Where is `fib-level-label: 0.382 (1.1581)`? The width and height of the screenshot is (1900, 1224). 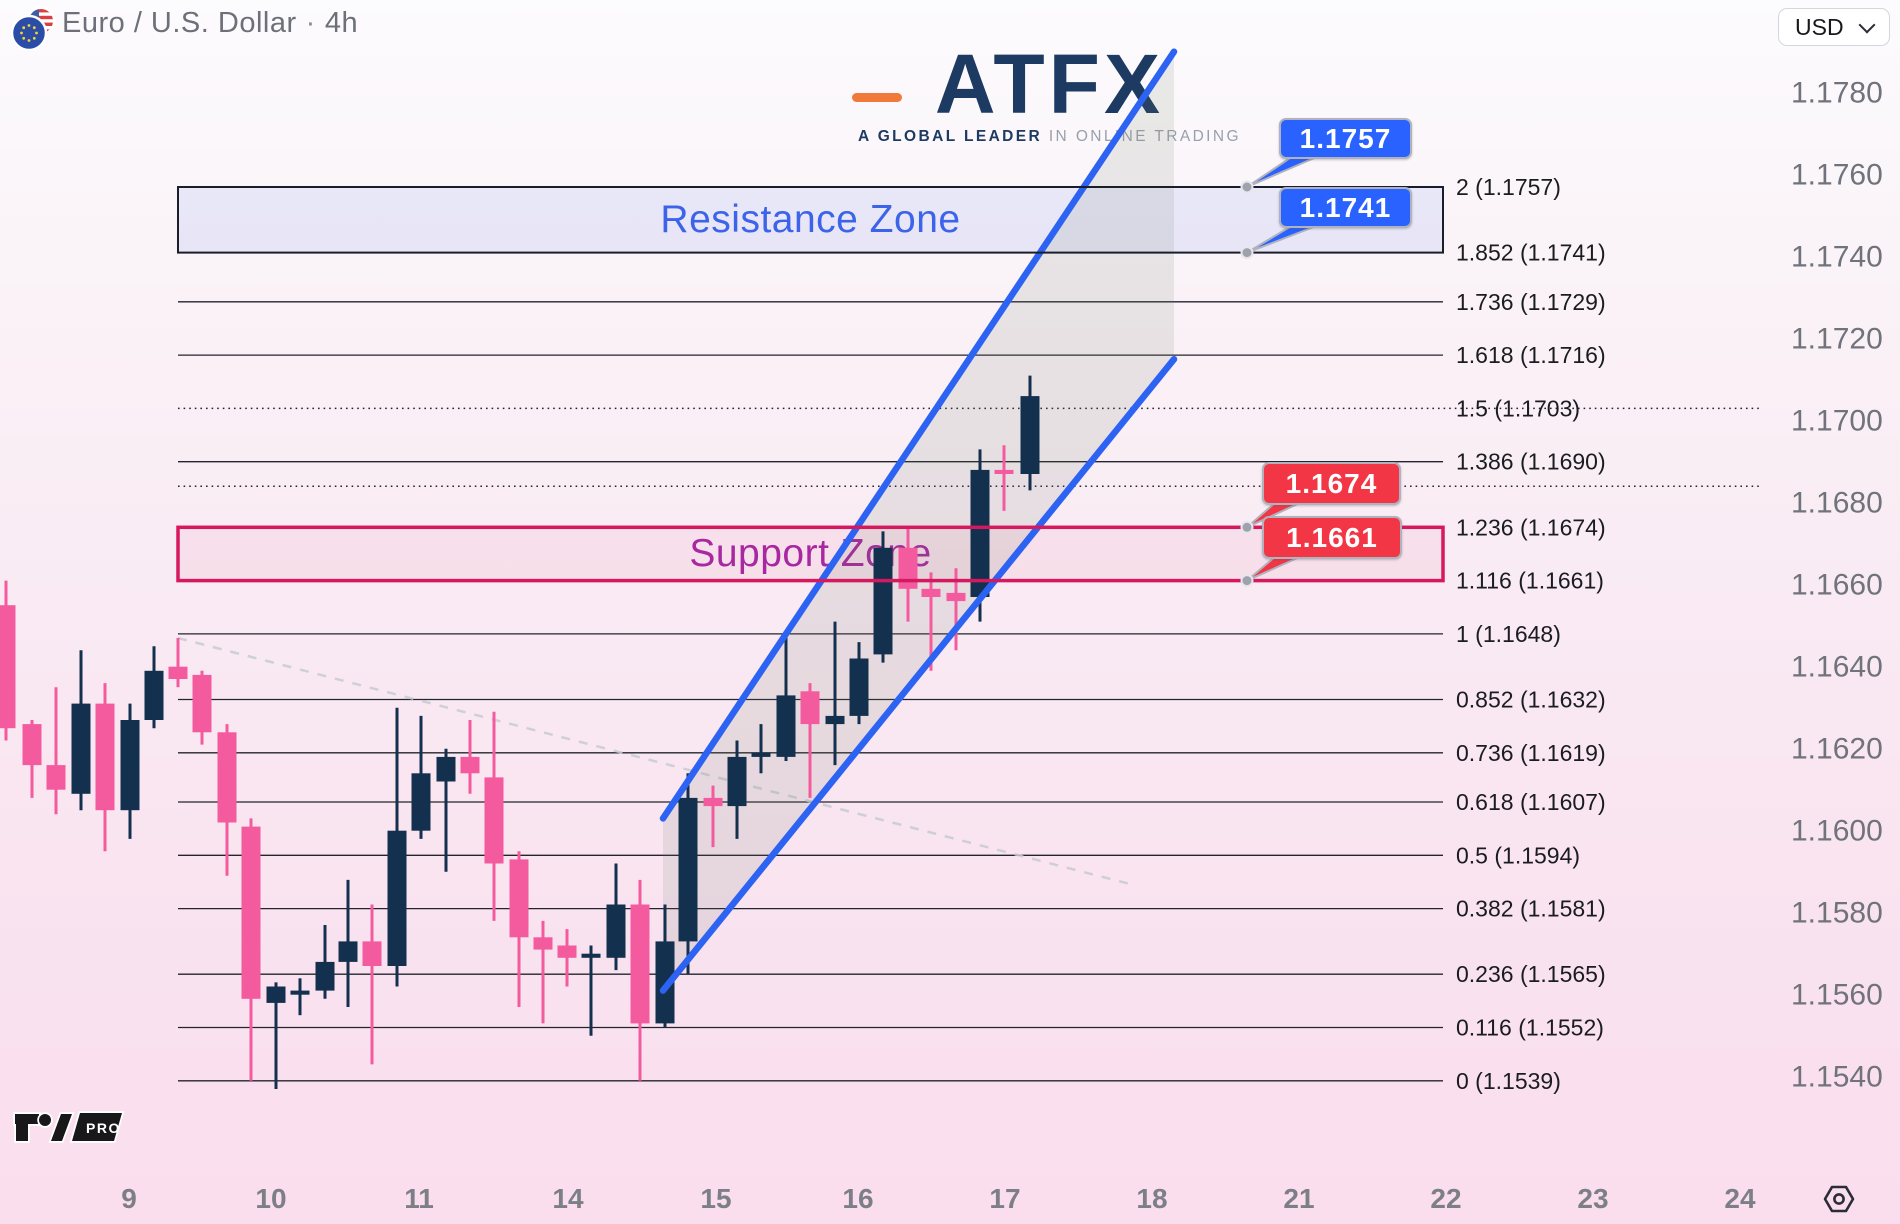 fib-level-label: 0.382 (1.1581) is located at coordinates (1531, 909).